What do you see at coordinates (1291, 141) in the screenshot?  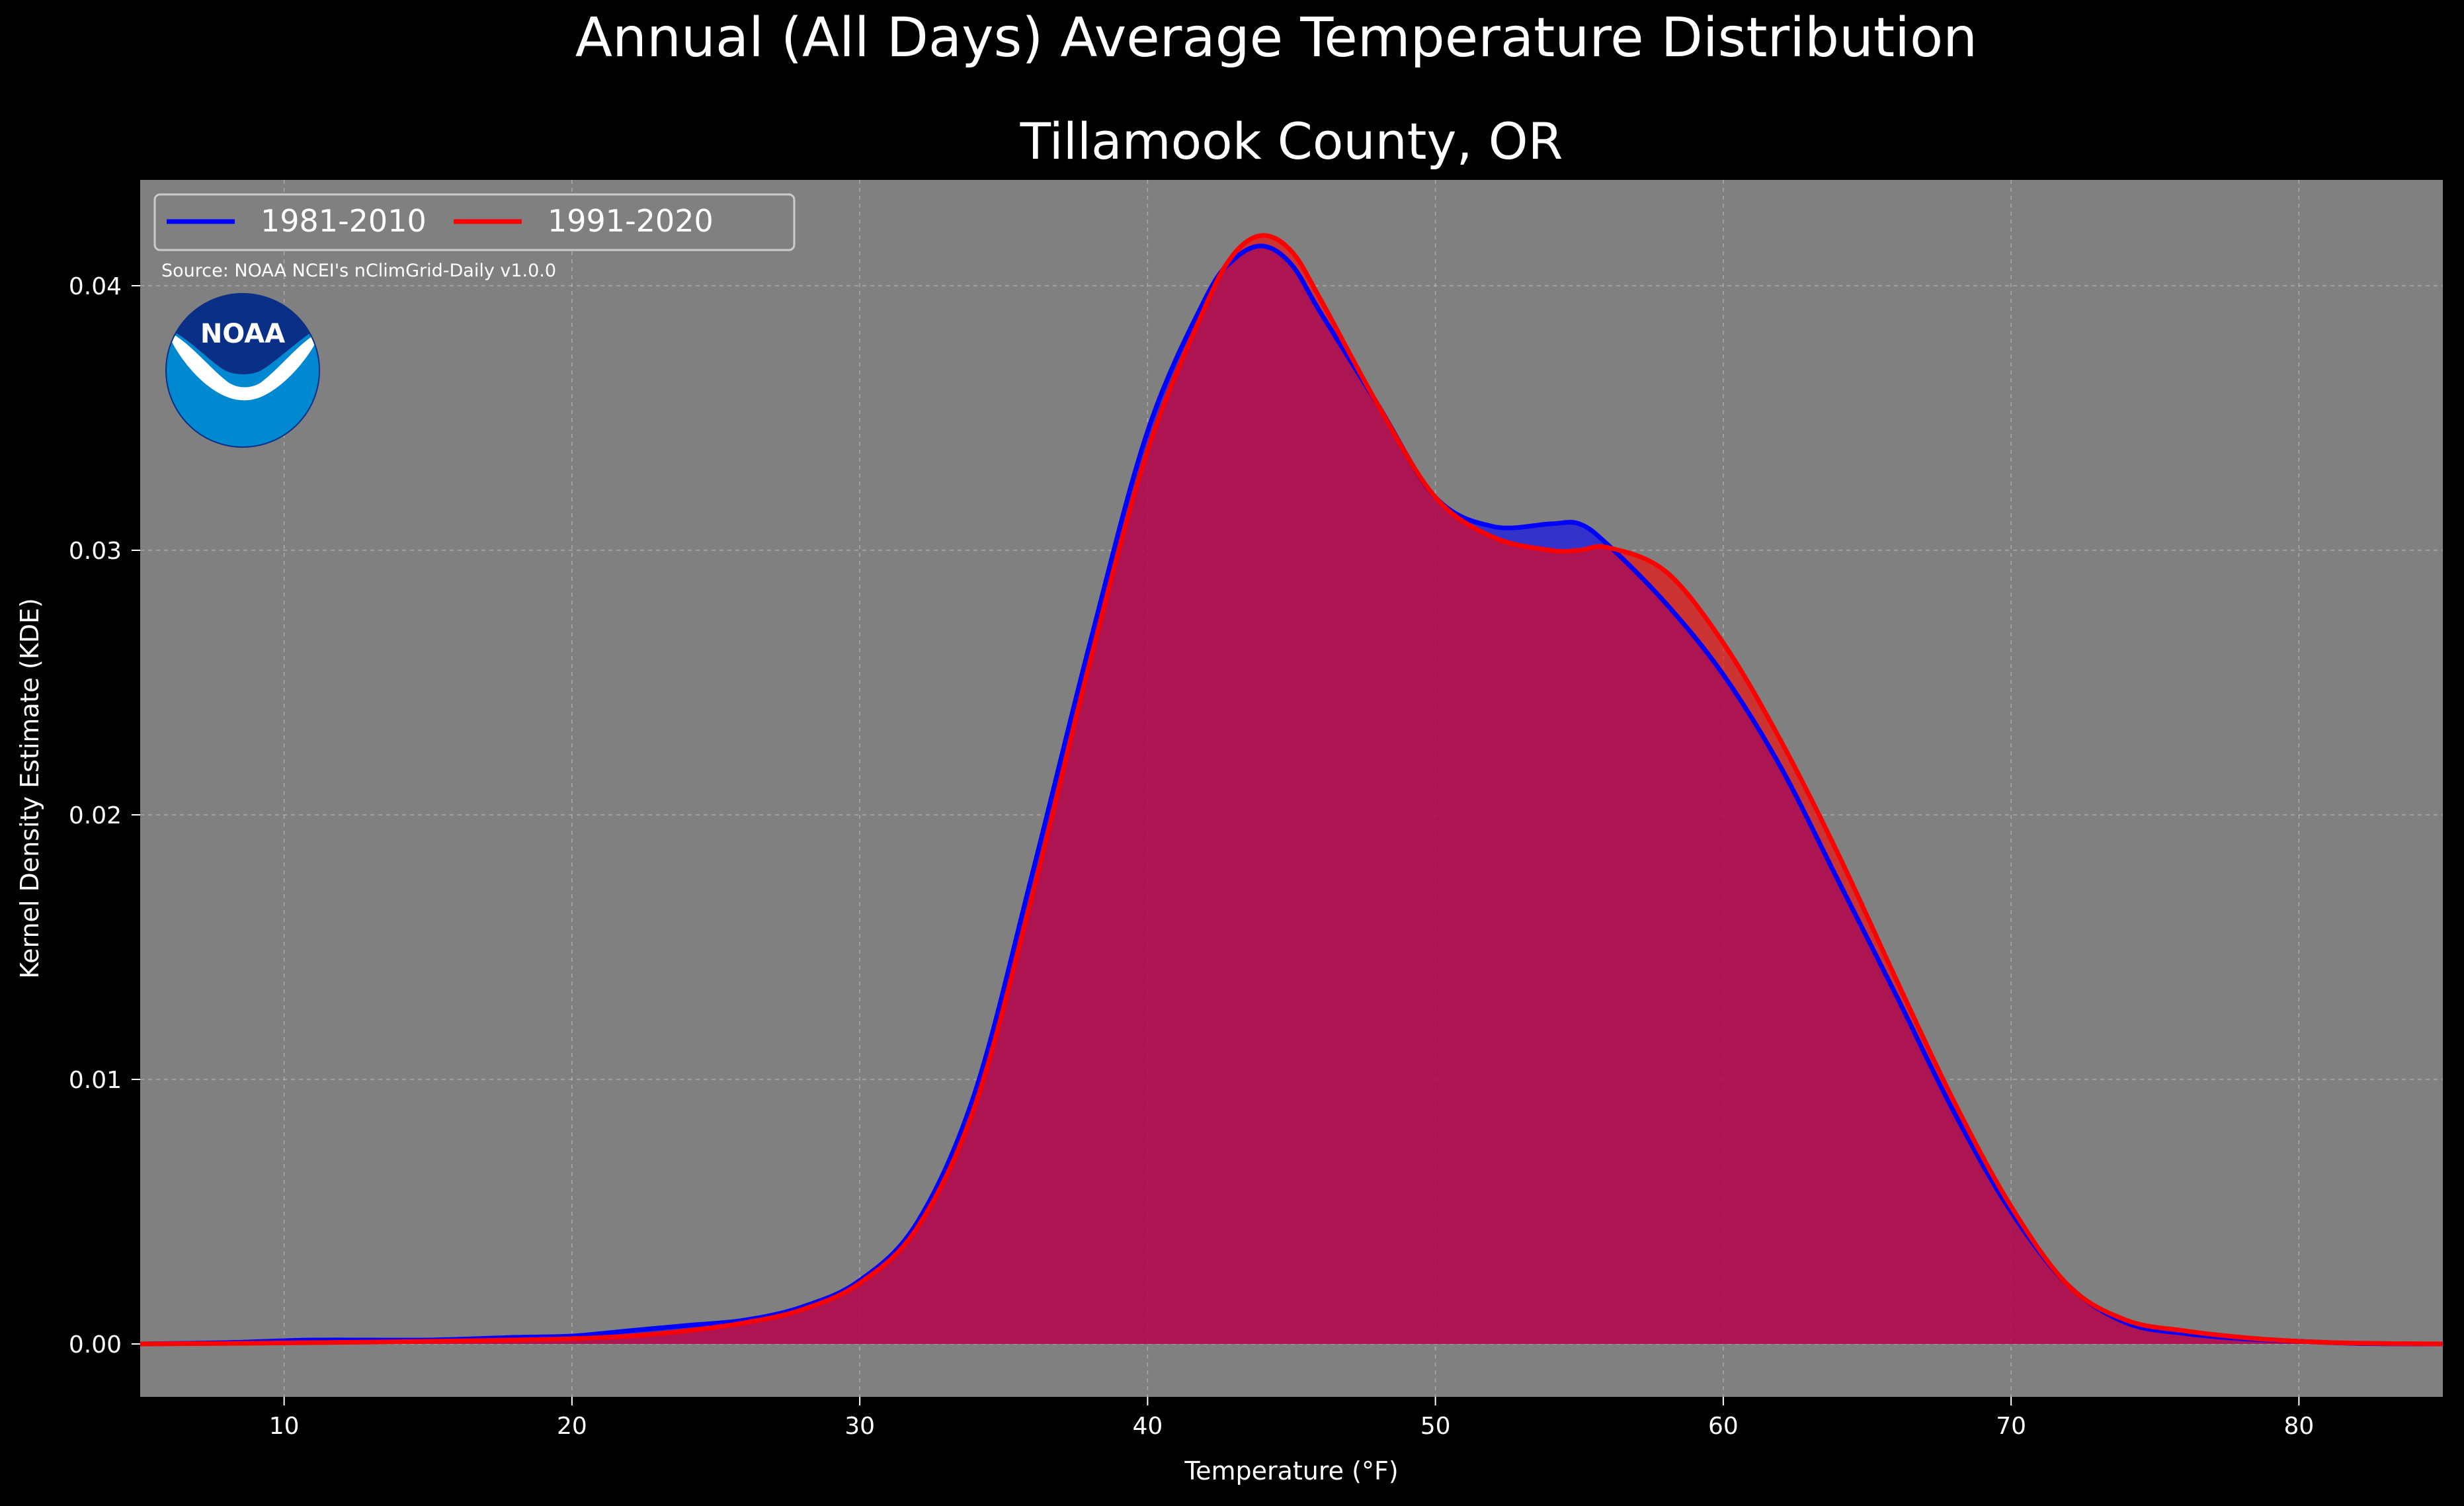 I see `chart-subtitle: Tillamook County, OR` at bounding box center [1291, 141].